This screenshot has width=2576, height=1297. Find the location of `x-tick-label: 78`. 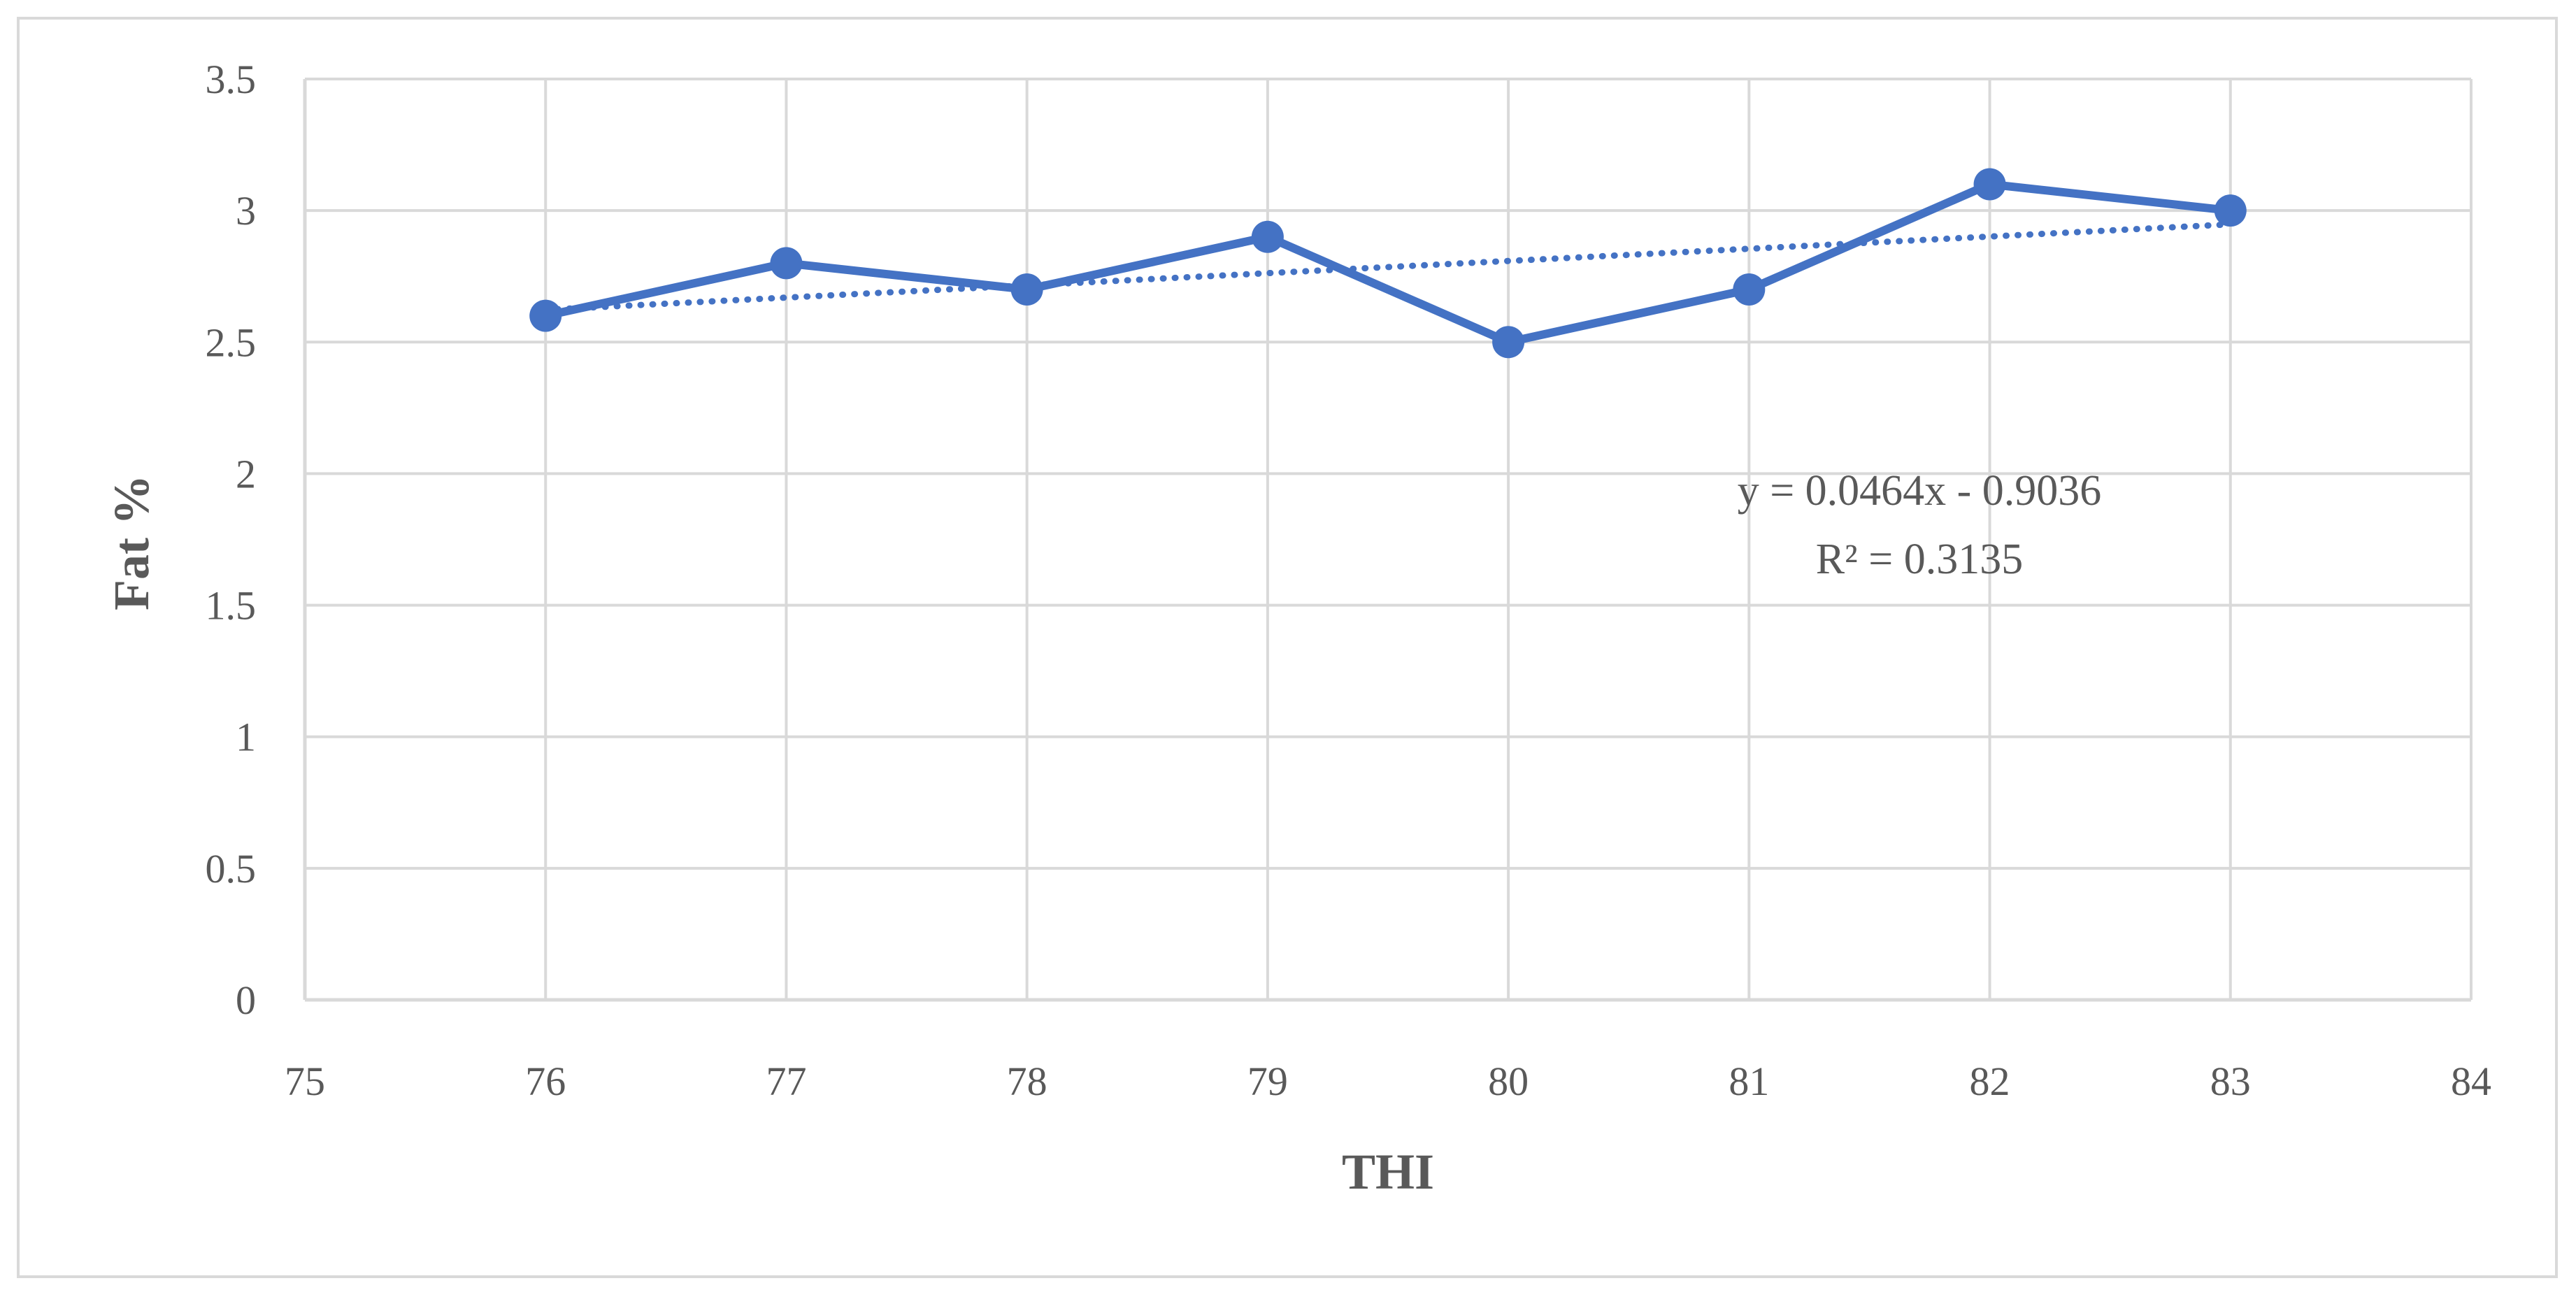

x-tick-label: 78 is located at coordinates (1027, 1081).